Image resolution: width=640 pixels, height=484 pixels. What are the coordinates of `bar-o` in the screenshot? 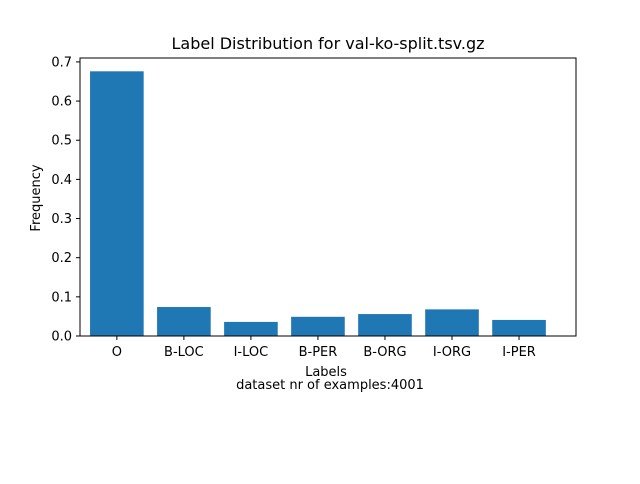 It's located at (117, 203).